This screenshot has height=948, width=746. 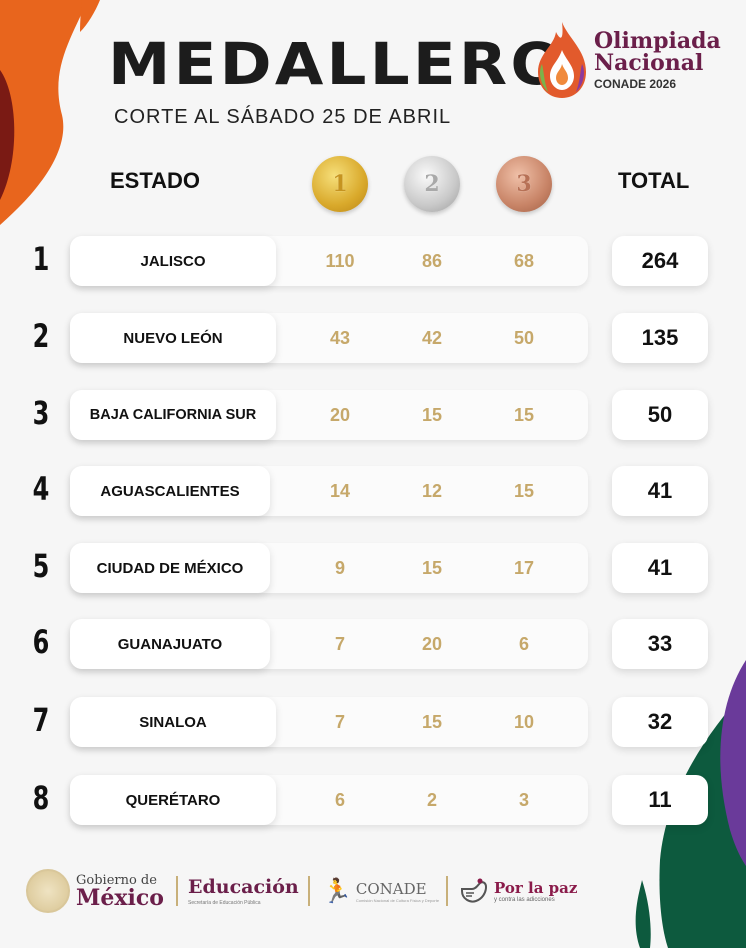 I want to click on table-row: 4 AGUASCALIENTES 14 12 15 41, so click(x=373, y=491).